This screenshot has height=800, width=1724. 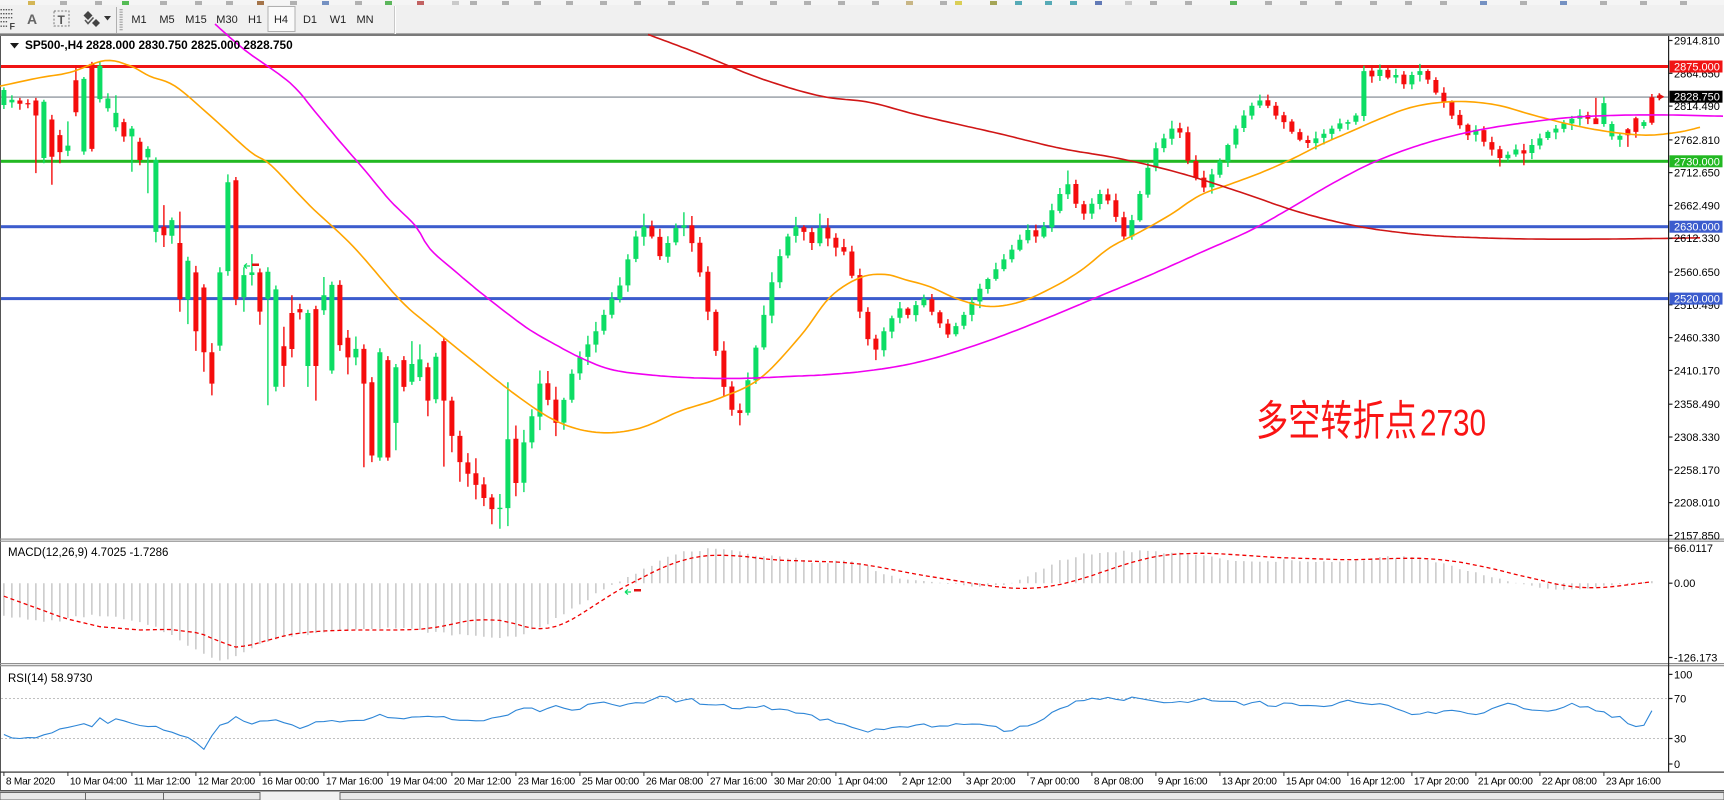 I want to click on svg-text: 2630.000, so click(x=1697, y=228).